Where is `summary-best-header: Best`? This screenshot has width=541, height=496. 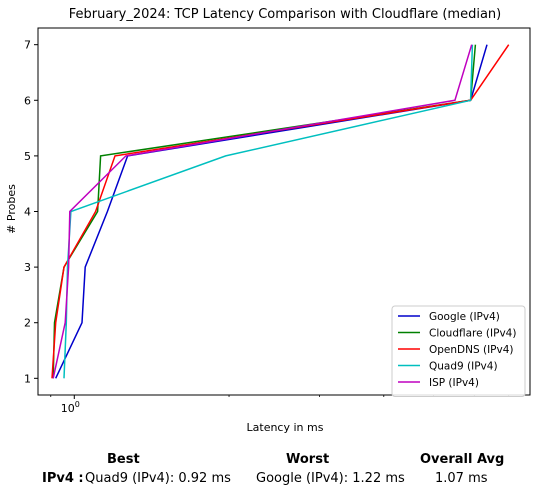
summary-best-header: Best is located at coordinates (123, 459).